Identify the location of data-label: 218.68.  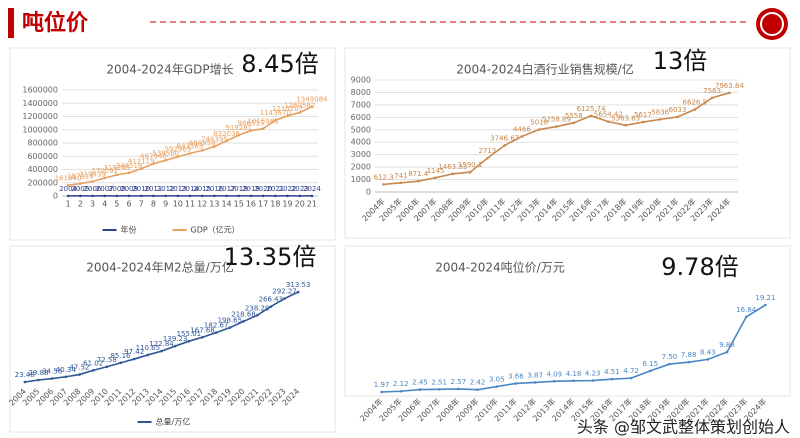
(243, 314).